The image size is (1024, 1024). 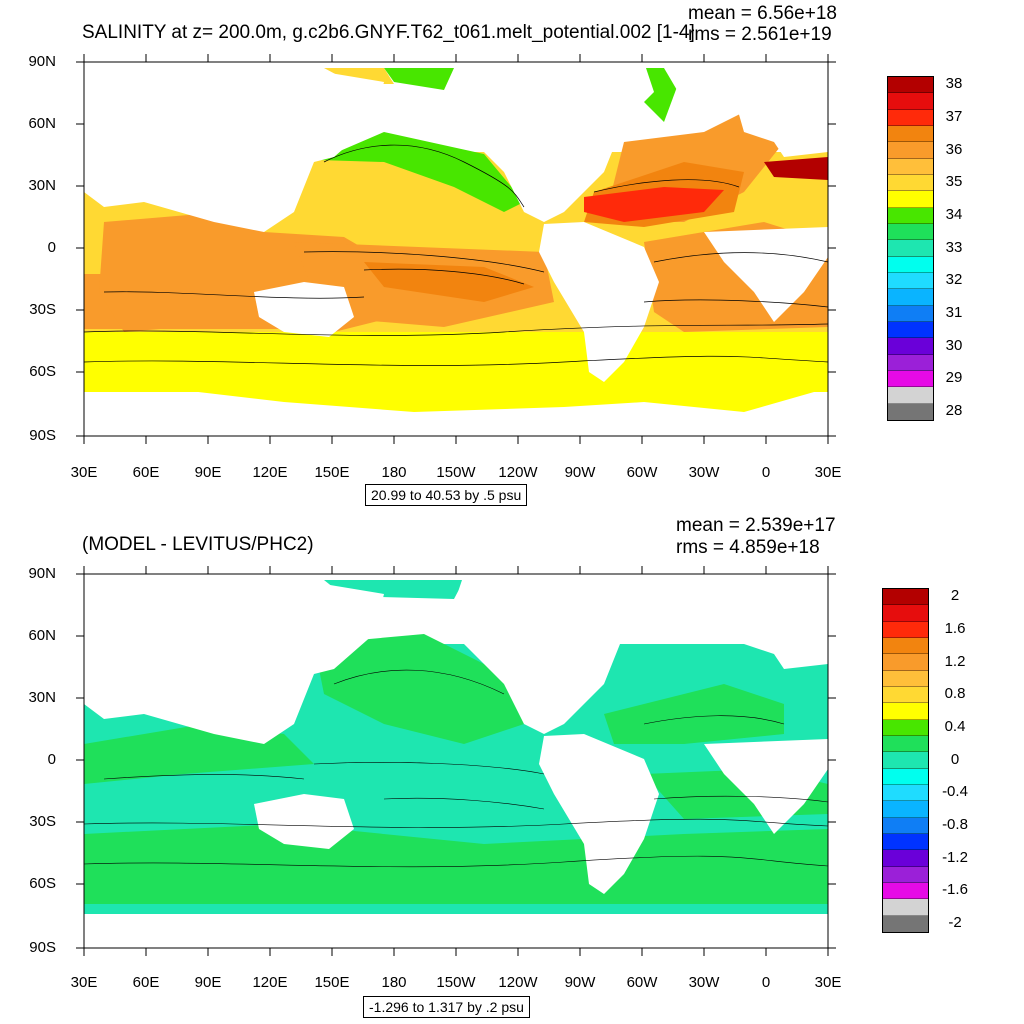 What do you see at coordinates (42, 821) in the screenshot?
I see `lat-label: 30S` at bounding box center [42, 821].